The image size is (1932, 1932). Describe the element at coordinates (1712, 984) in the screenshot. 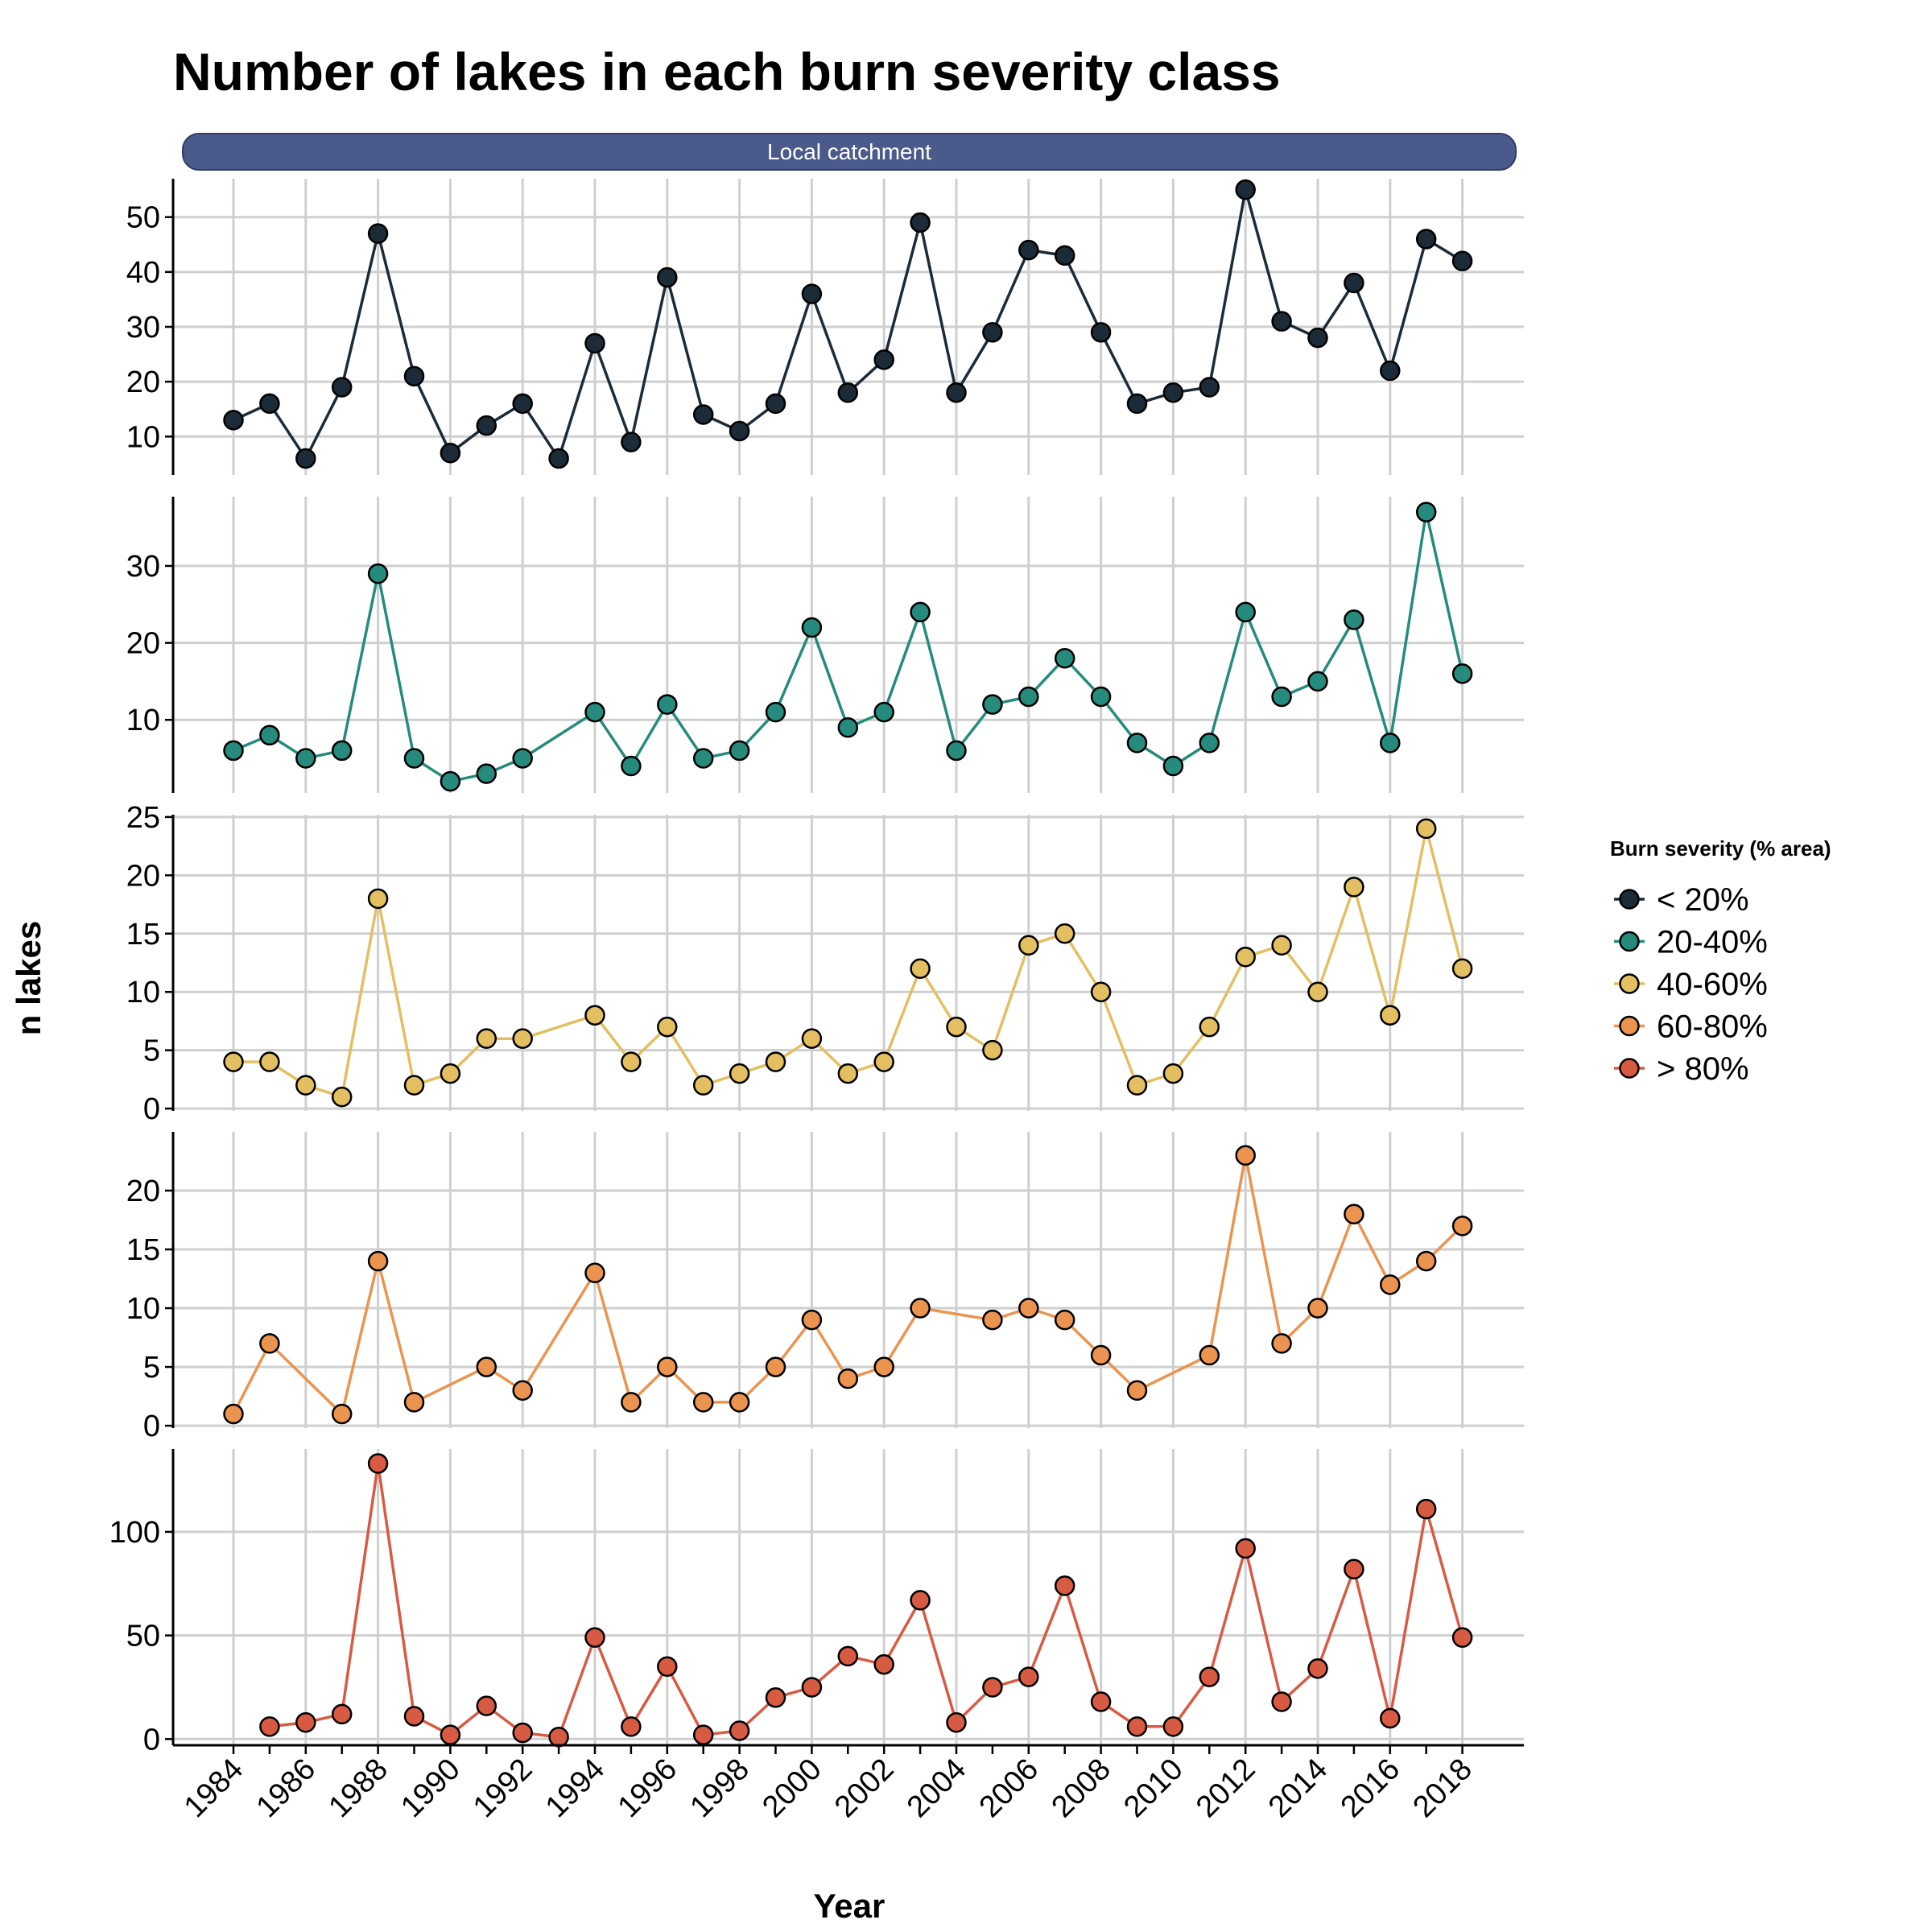

I see `legend-label: 40-60%` at that location.